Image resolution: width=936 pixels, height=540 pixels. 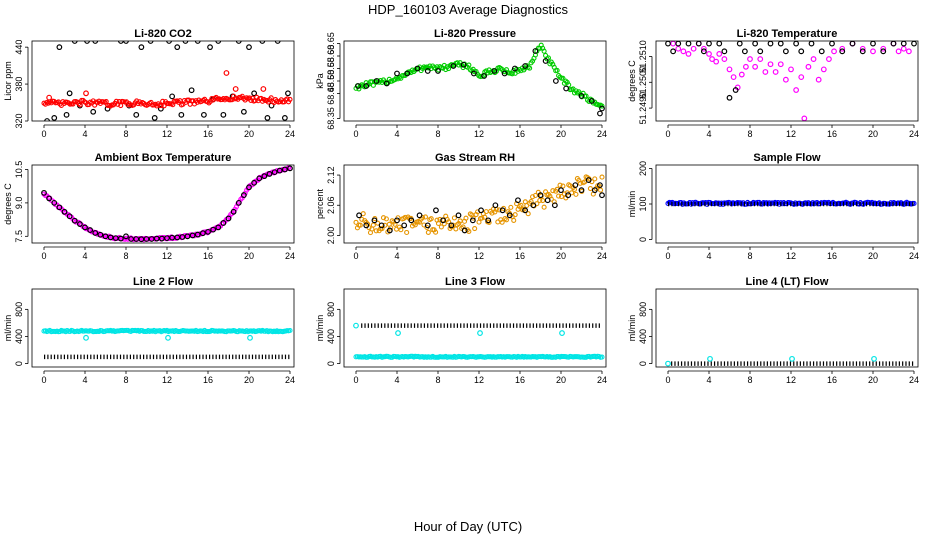 I want to click on li-820-co2-plot-area, so click(x=167, y=81).